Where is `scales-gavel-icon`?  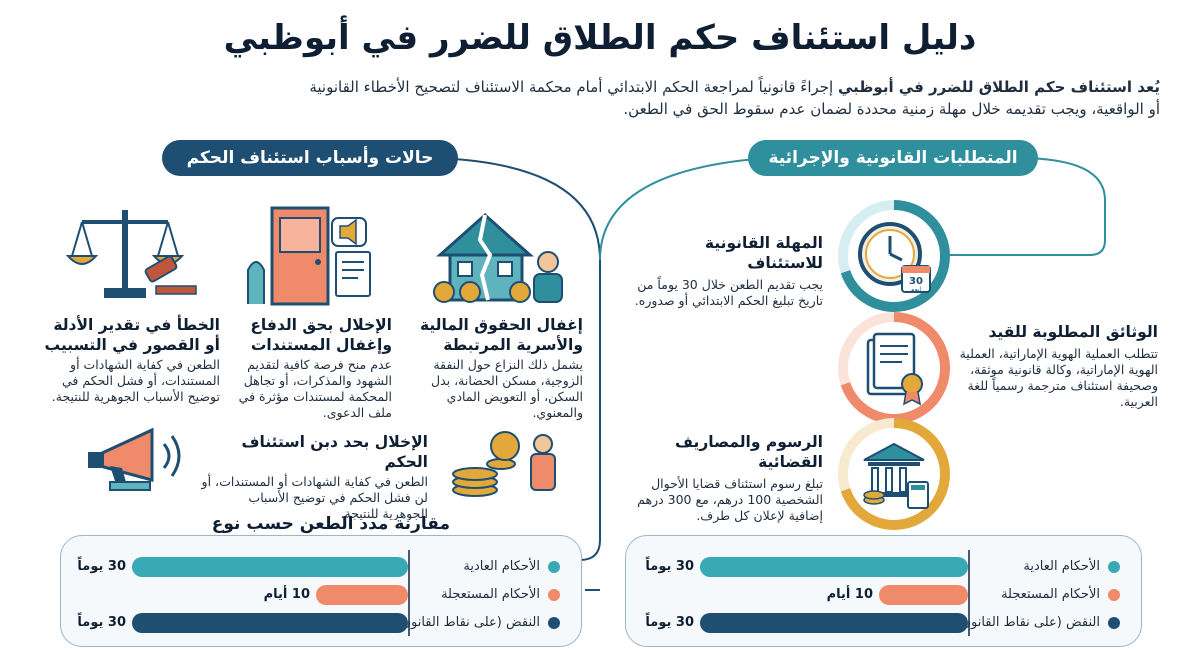 scales-gavel-icon is located at coordinates (131, 254).